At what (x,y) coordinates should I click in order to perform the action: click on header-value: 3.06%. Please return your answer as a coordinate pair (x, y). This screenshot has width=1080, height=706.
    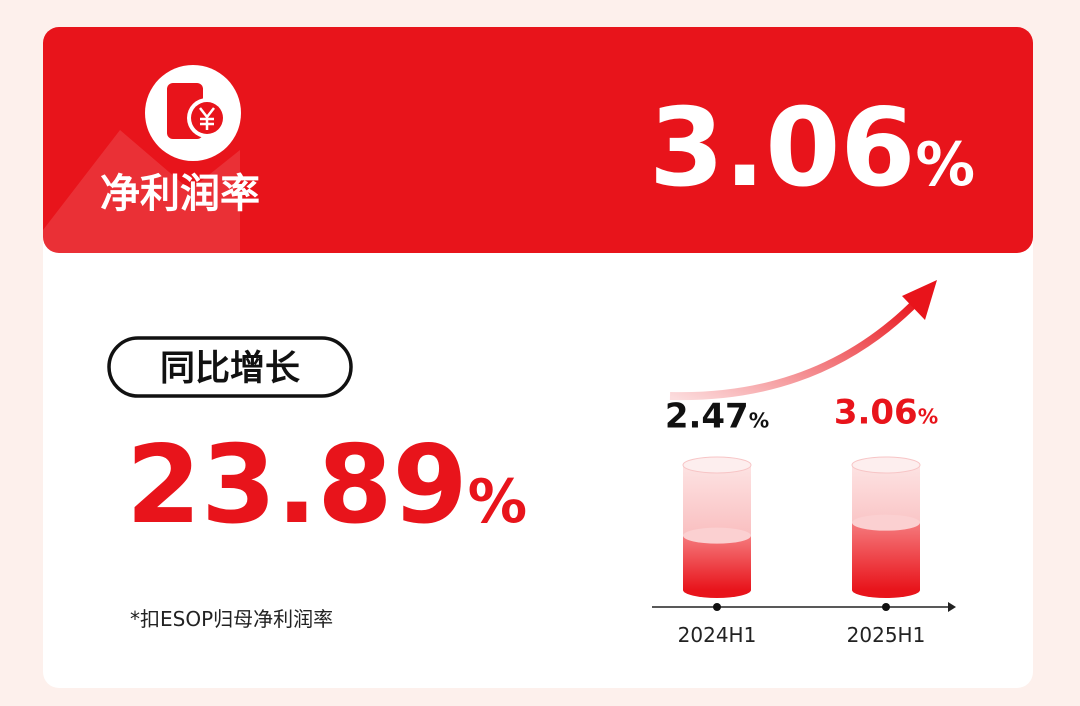
    Looking at the image, I should click on (812, 148).